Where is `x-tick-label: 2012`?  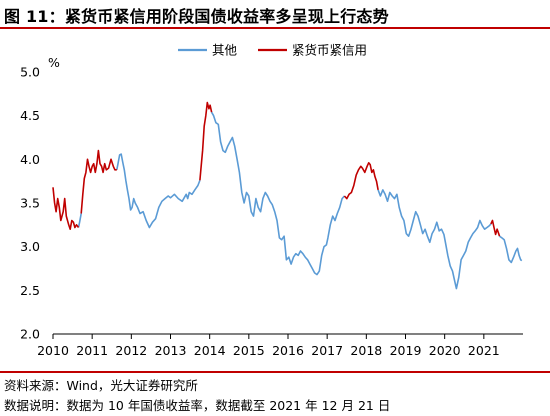
x-tick-label: 2012 is located at coordinates (131, 350).